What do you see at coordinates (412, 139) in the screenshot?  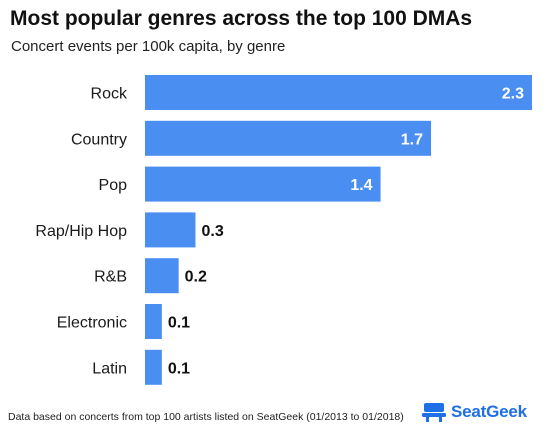 I see `value-label-country: 1.7` at bounding box center [412, 139].